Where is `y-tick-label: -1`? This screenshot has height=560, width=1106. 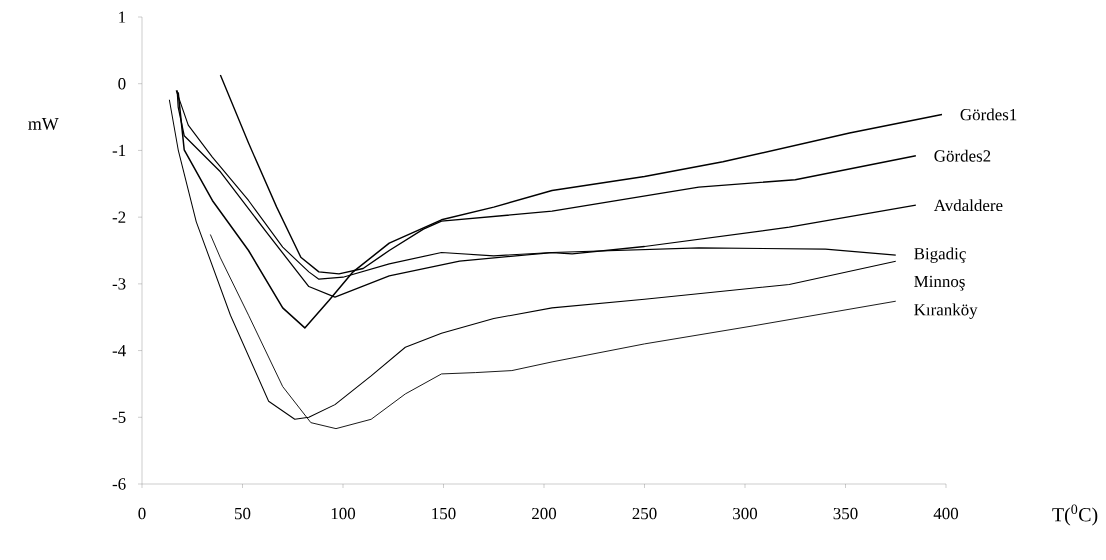 y-tick-label: -1 is located at coordinates (119, 150).